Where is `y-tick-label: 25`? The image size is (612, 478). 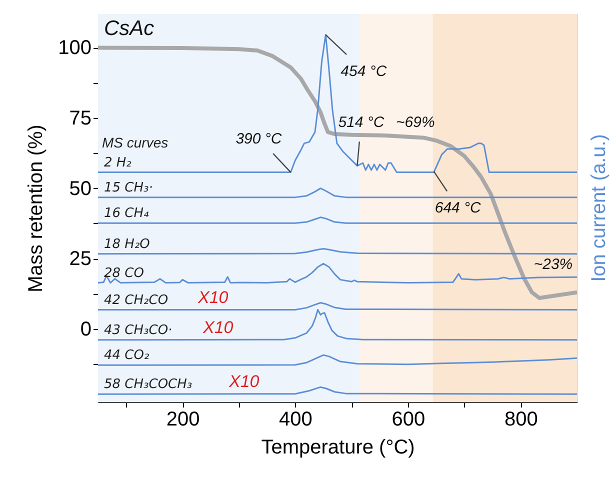
y-tick-label: 25 is located at coordinates (80, 259).